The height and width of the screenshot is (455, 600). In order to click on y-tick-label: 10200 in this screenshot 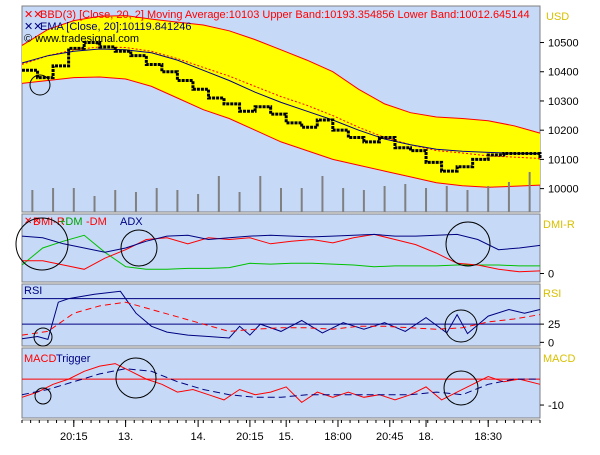, I will do `click(563, 131)`.